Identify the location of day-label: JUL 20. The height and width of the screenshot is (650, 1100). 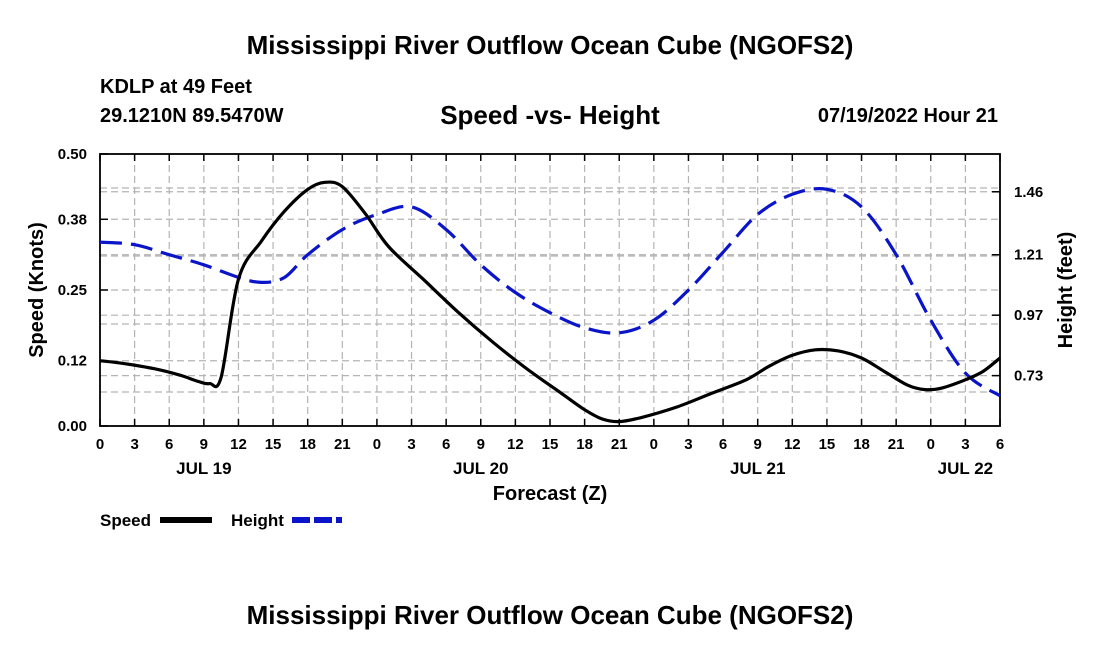
(480, 468).